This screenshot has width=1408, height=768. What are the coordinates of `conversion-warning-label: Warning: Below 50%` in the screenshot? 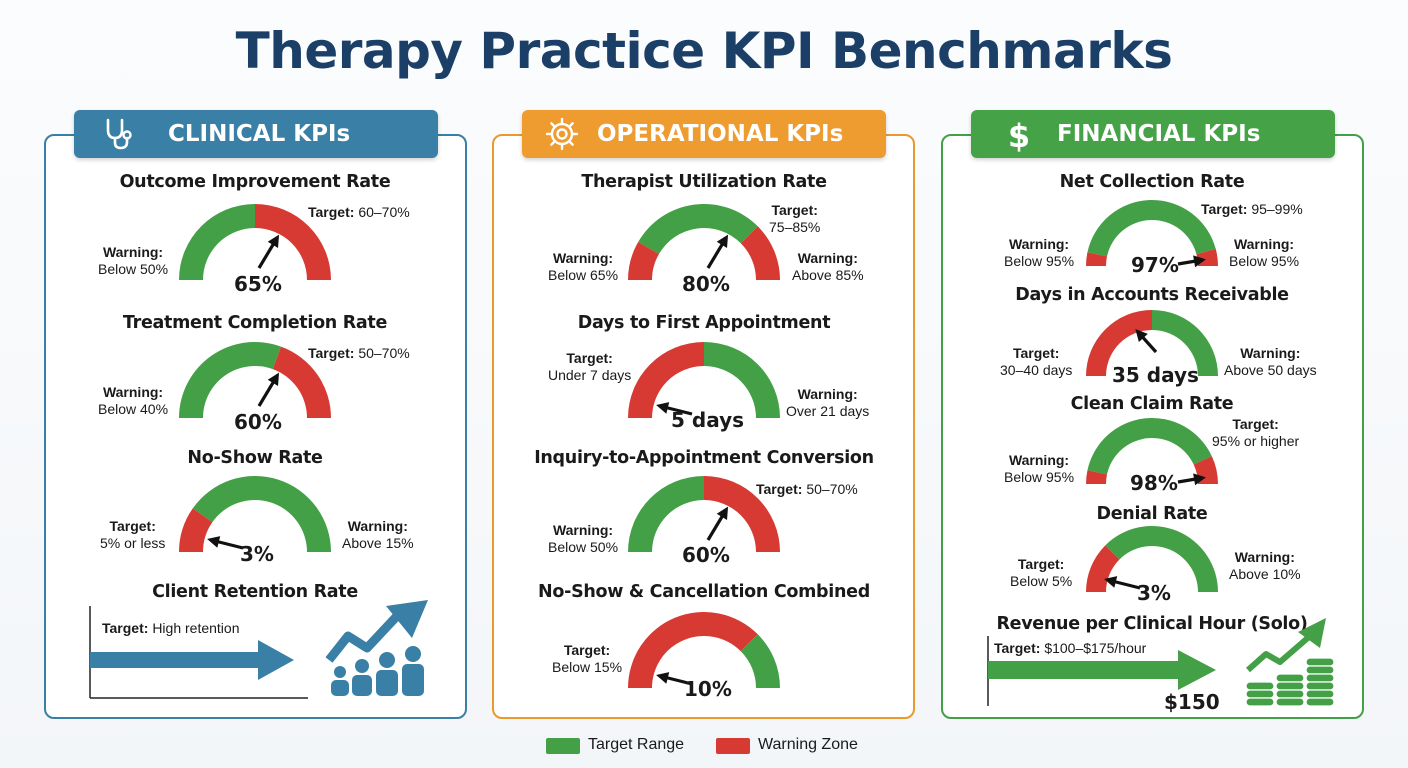 It's located at (583, 538).